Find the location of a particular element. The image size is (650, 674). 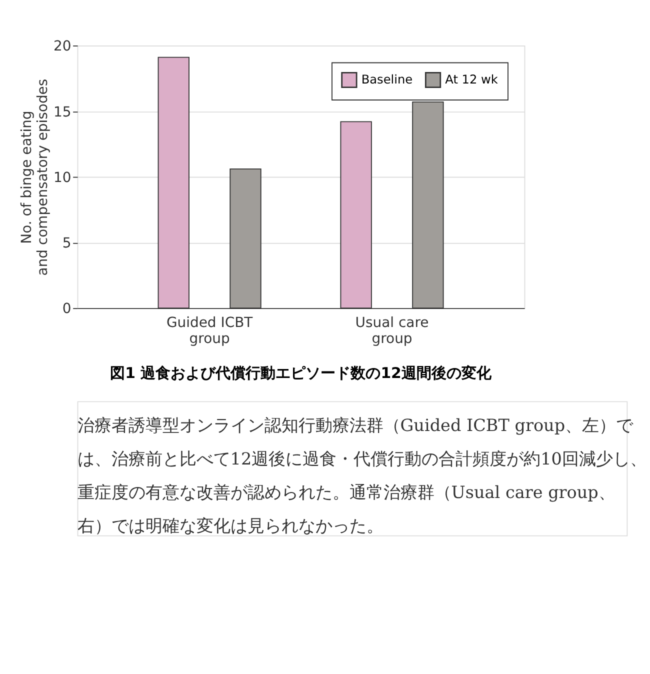

text: 図1 過食および代償行動エピソード数の12週間後の変化 is located at coordinates (301, 373).